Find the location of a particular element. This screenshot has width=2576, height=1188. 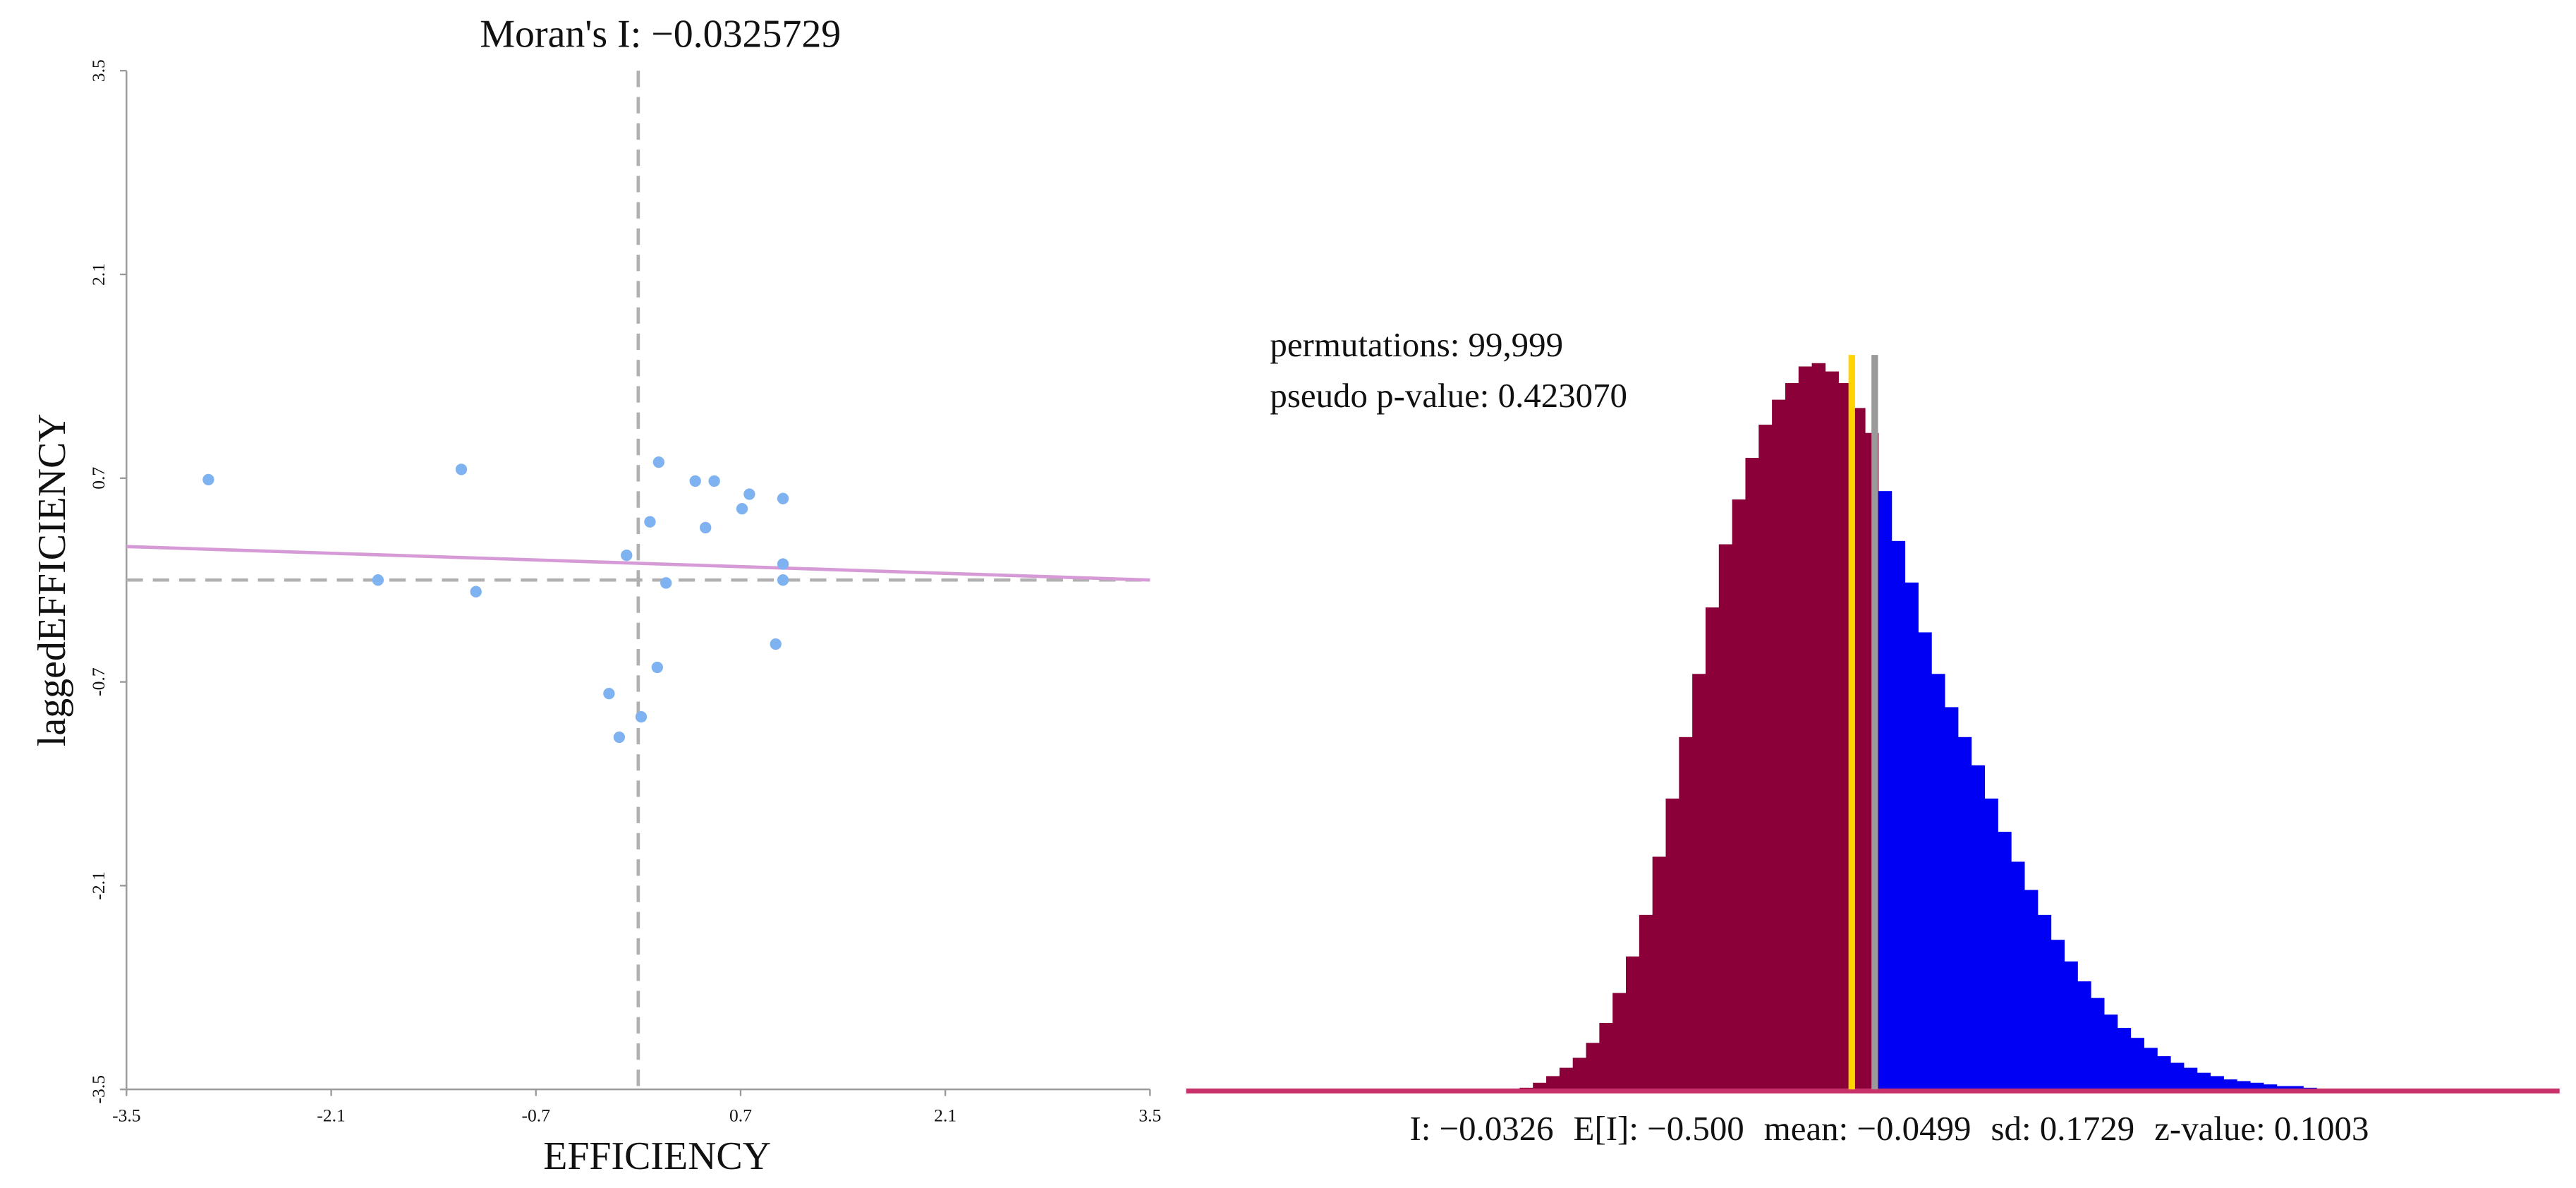

stat: I: −0.0326 is located at coordinates (1481, 1128).